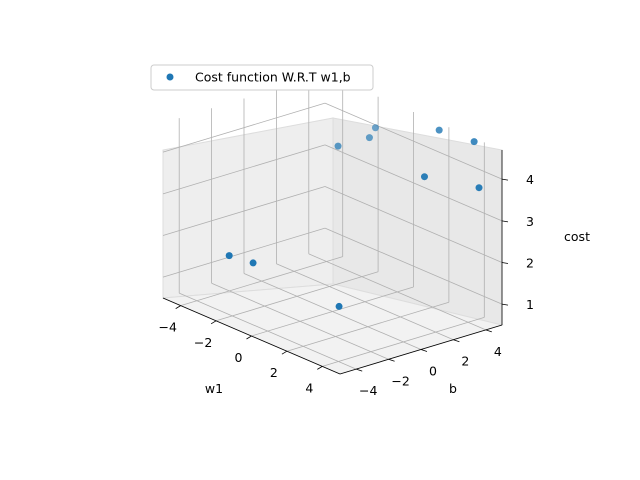 This screenshot has width=640, height=480. I want to click on z-tick-label: 2, so click(530, 263).